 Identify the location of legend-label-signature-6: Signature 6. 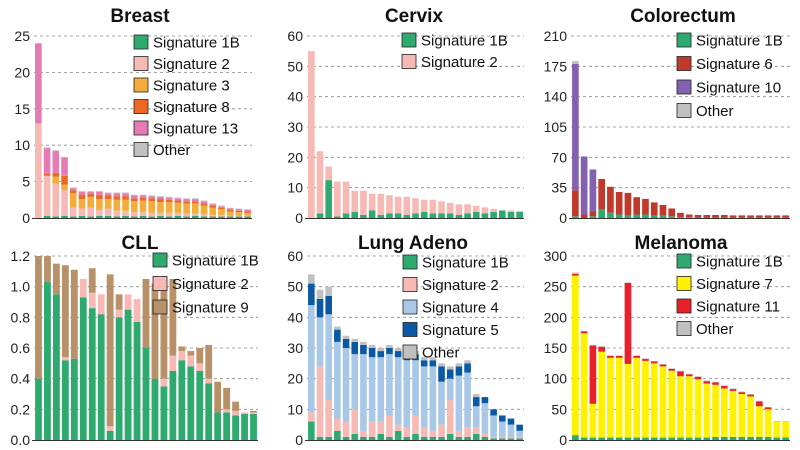
(734, 64).